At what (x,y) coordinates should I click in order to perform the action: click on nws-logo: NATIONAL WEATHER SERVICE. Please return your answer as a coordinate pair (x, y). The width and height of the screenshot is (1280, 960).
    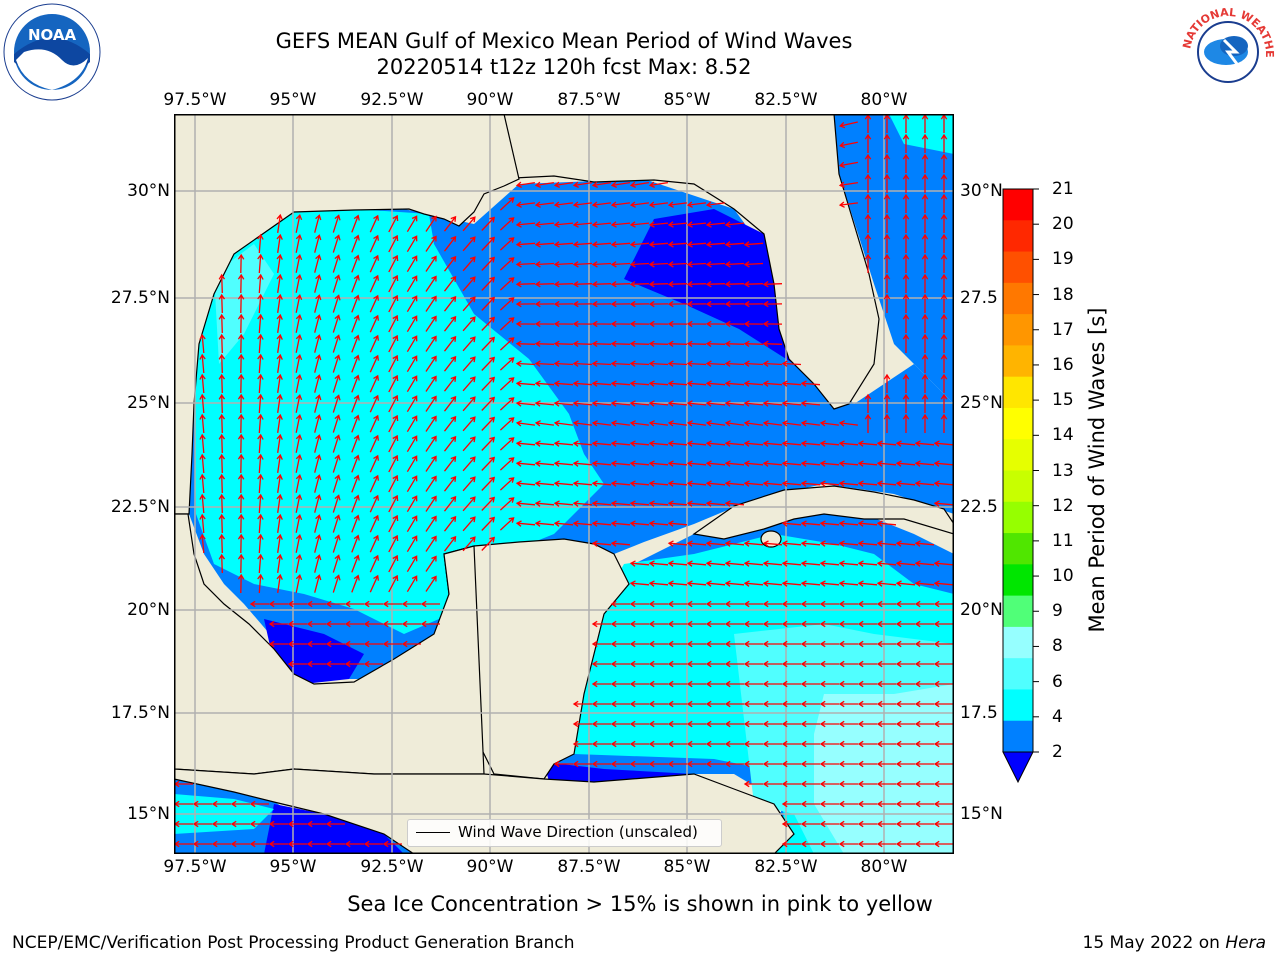
    Looking at the image, I should click on (1226, 51).